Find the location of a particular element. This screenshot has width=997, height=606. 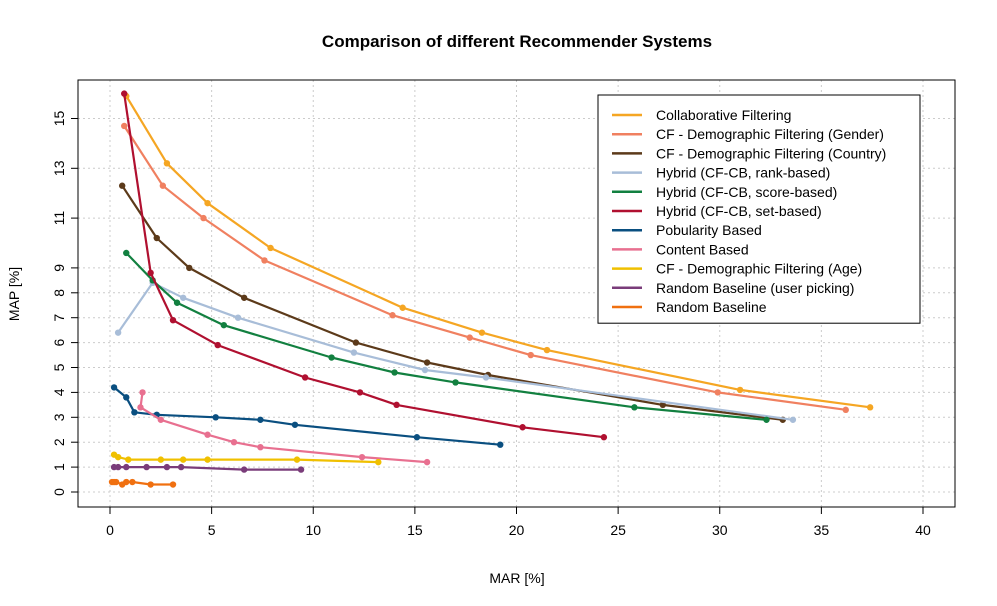

y-tick-label: 15 is located at coordinates (59, 119).